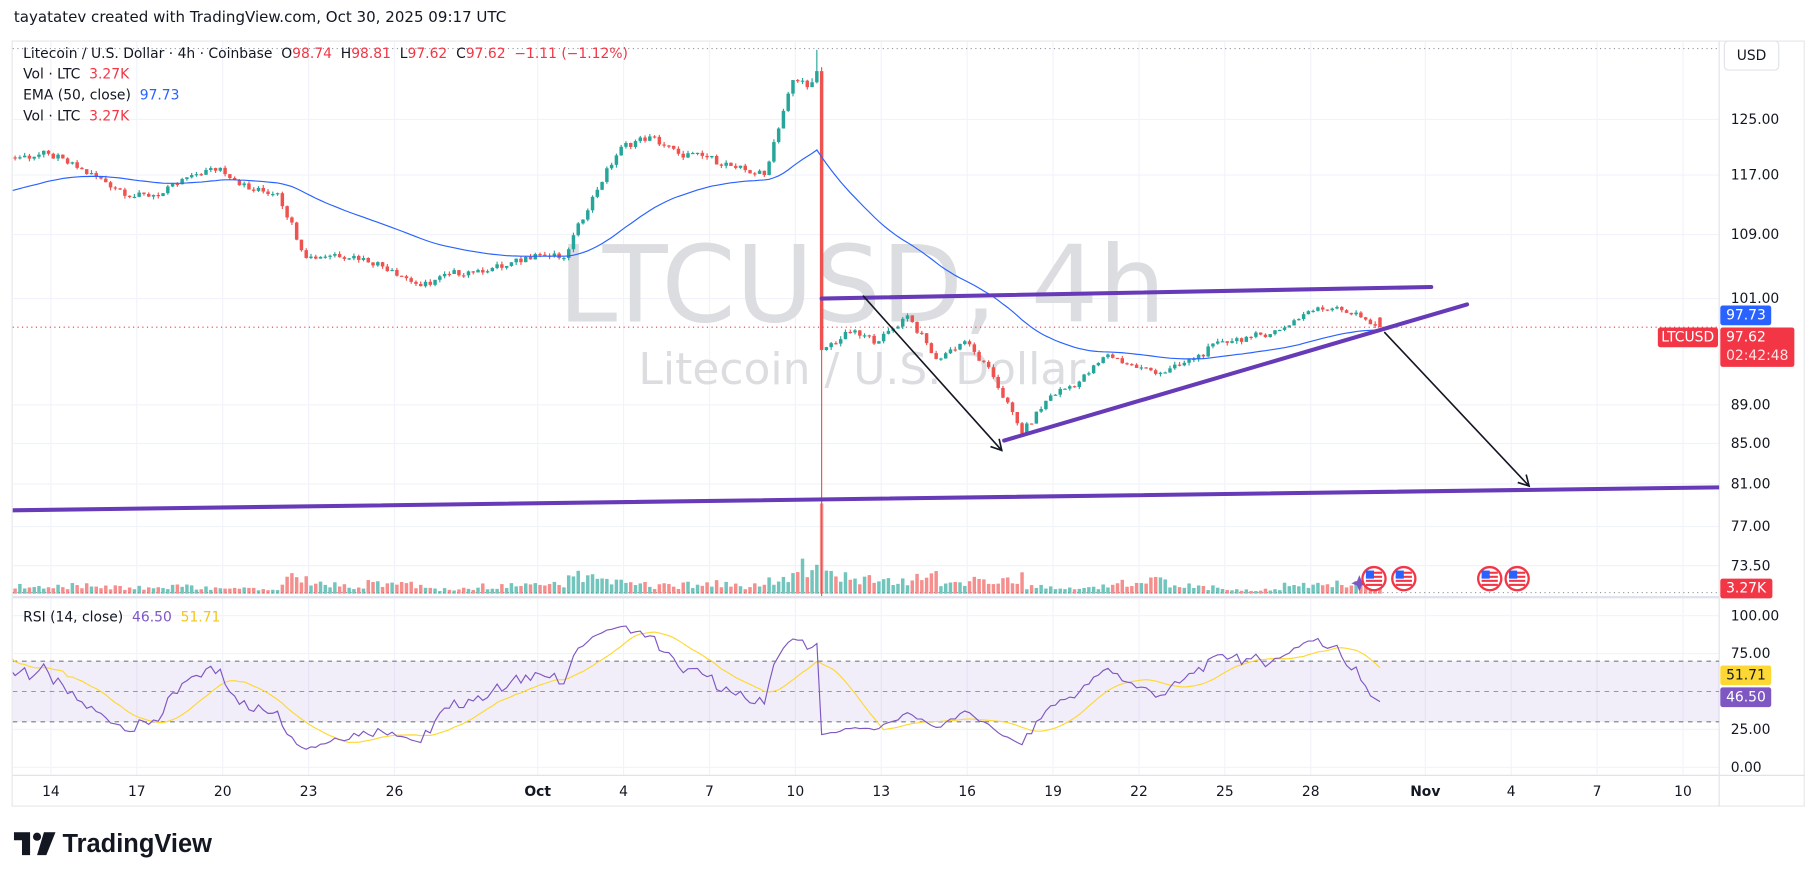  Describe the element at coordinates (1751, 55) in the screenshot. I see `currency-button: USD` at that location.